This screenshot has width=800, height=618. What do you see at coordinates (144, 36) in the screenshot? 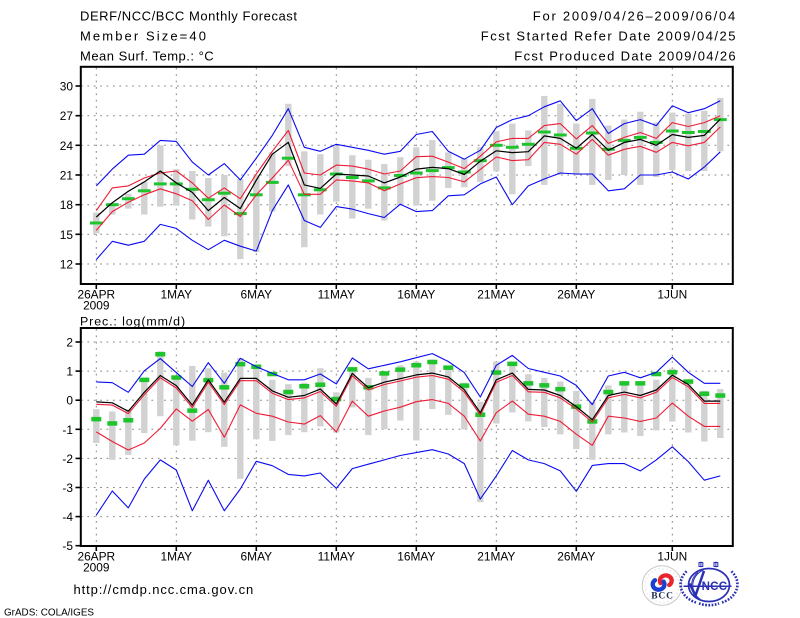
I see `svg-text: Member Size=40` at bounding box center [144, 36].